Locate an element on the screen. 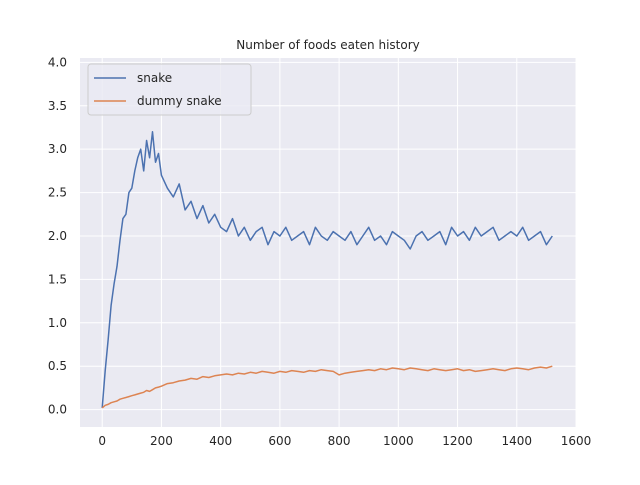 Image resolution: width=640 pixels, height=485 pixels. x-tick-label: 400 is located at coordinates (220, 441).